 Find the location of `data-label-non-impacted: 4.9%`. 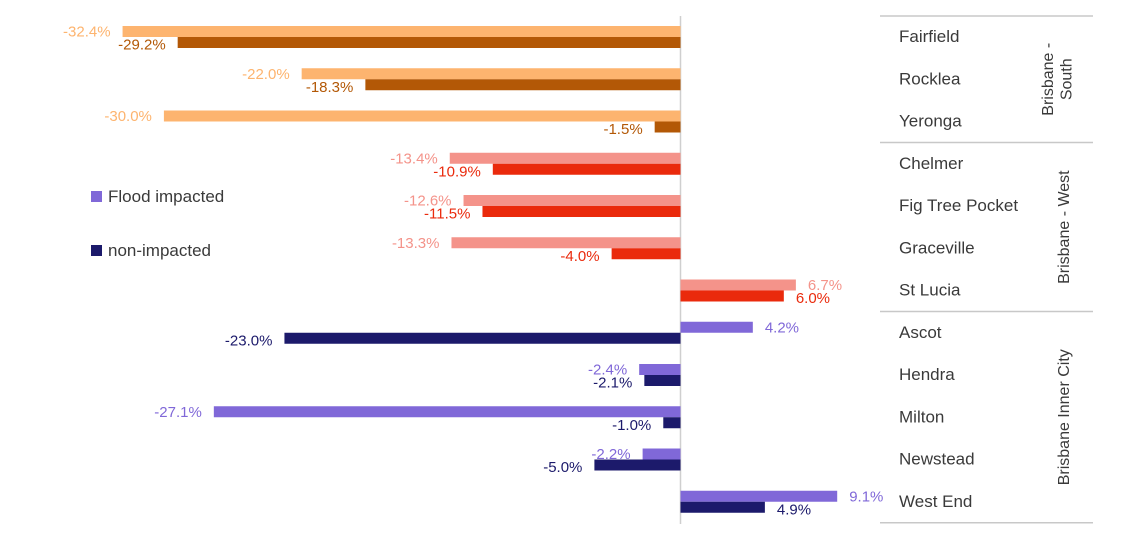

data-label-non-impacted: 4.9% is located at coordinates (794, 509).